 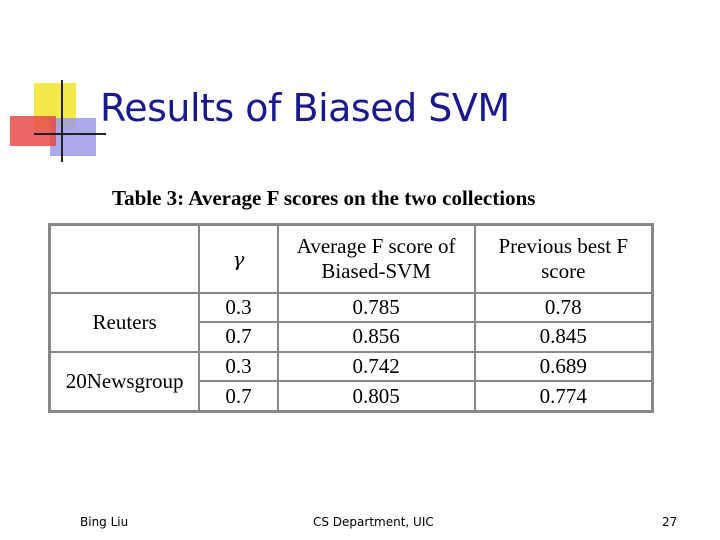 I want to click on table-row: 0.7 0.805 0.774, so click(x=352, y=396).